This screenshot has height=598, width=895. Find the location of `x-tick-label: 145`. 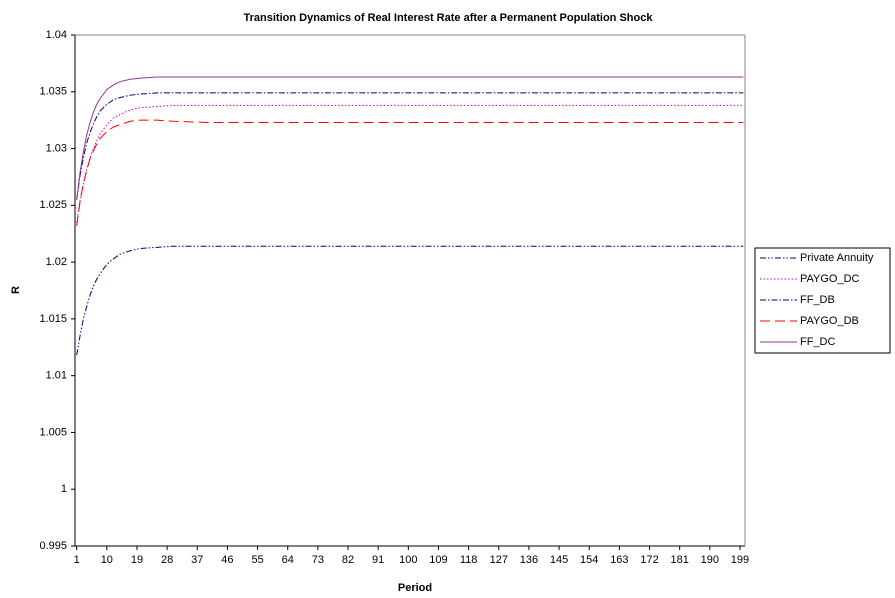

x-tick-label: 145 is located at coordinates (559, 560).